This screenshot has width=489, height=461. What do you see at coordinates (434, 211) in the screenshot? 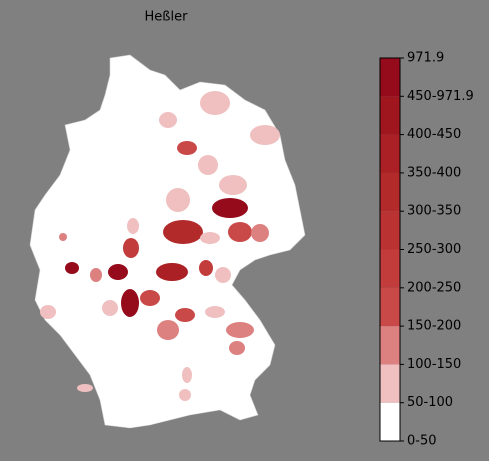
I see `colorbar-label: 300-350` at bounding box center [434, 211].